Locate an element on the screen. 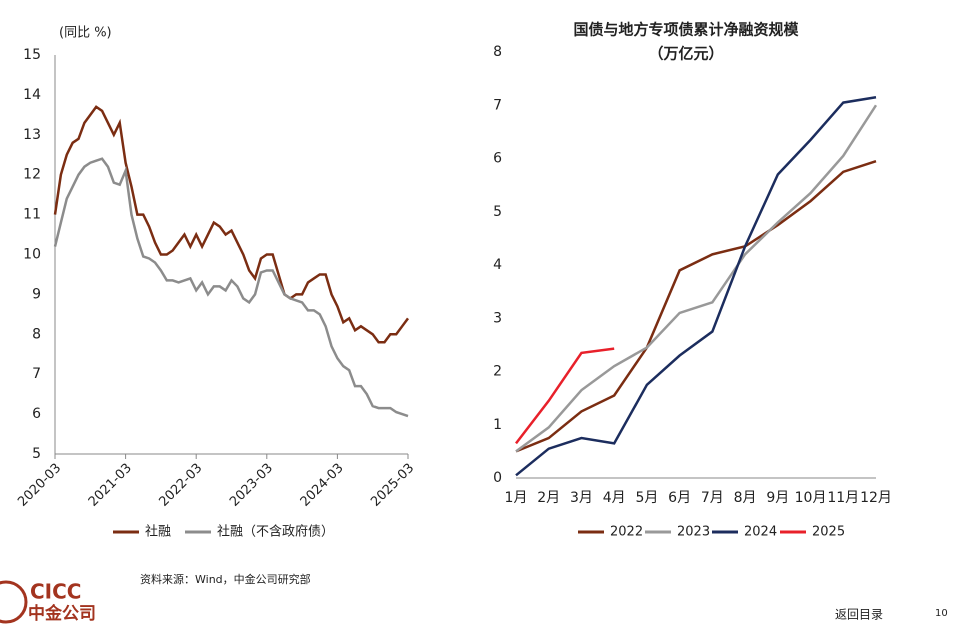  y-tick-label: 12 is located at coordinates (32, 175).